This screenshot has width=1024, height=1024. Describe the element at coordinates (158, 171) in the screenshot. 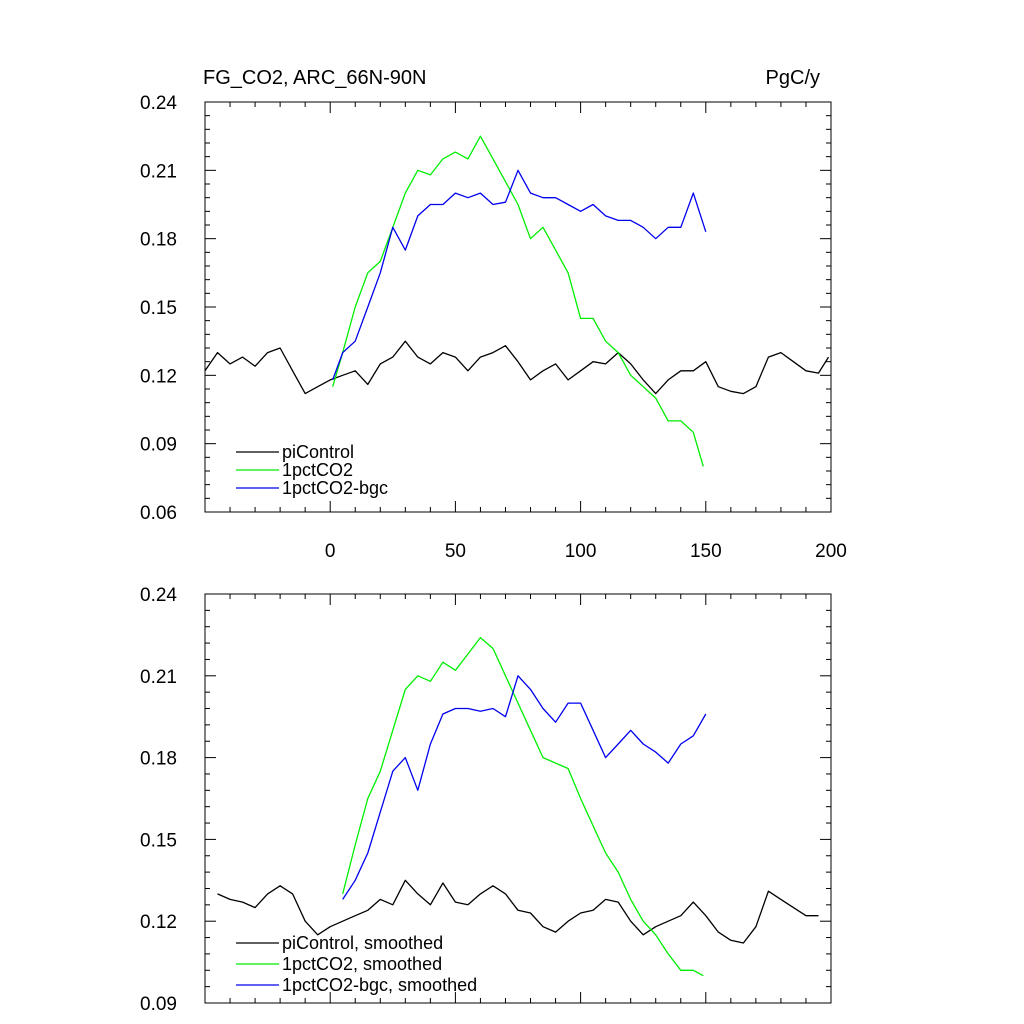

I see `panel1-y-tick-label: 0.21` at that location.